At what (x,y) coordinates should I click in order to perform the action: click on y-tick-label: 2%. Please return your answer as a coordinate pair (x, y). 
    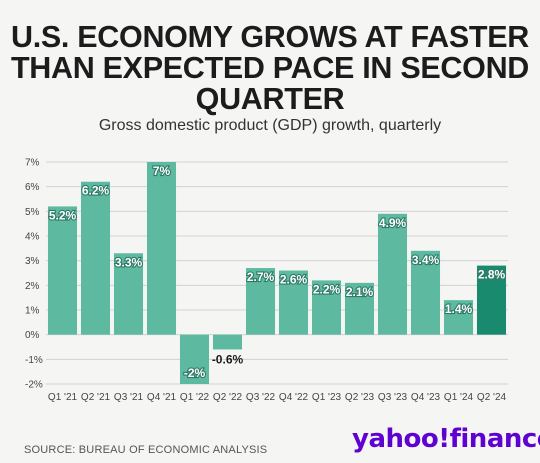
    Looking at the image, I should click on (32, 286).